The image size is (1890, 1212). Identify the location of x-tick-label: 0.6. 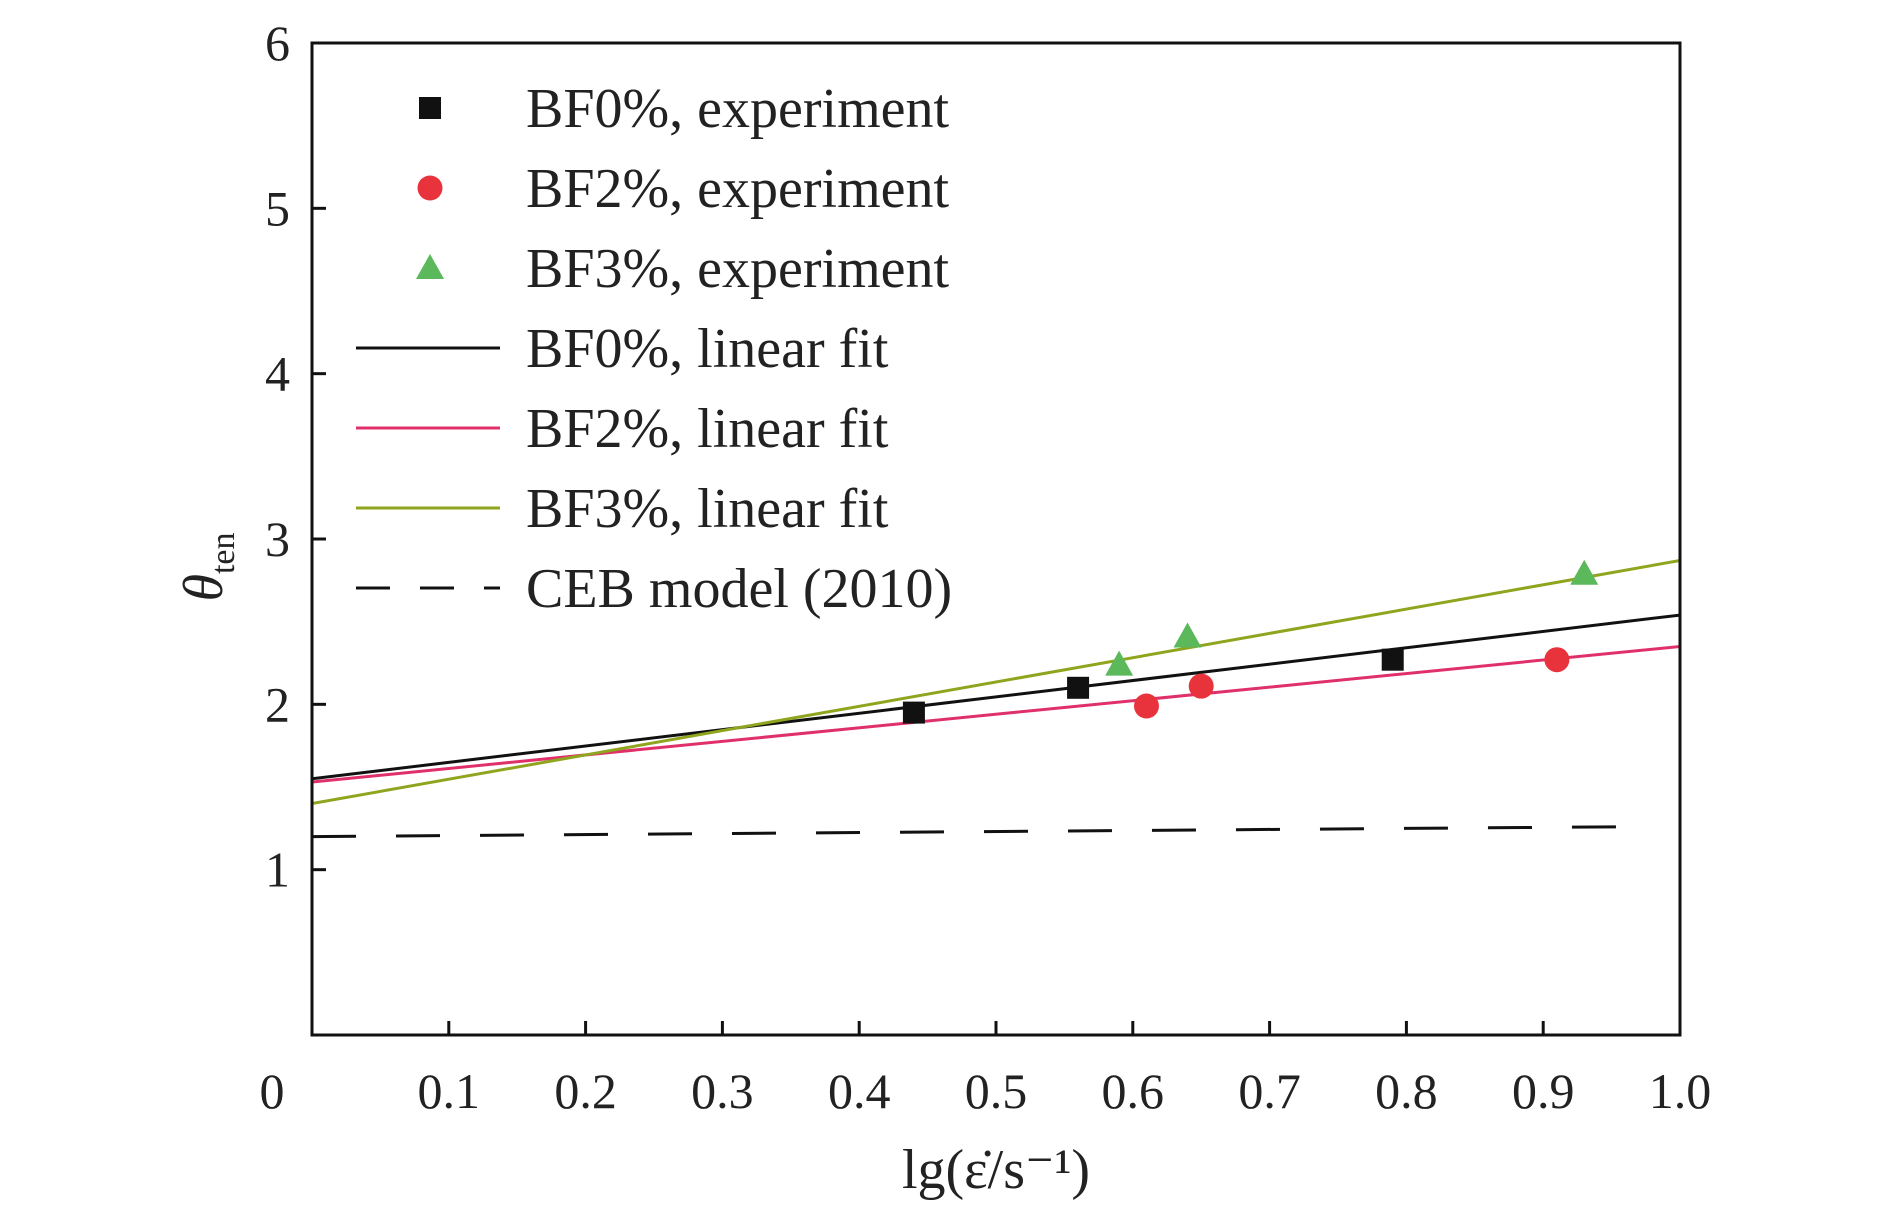
(1133, 1091).